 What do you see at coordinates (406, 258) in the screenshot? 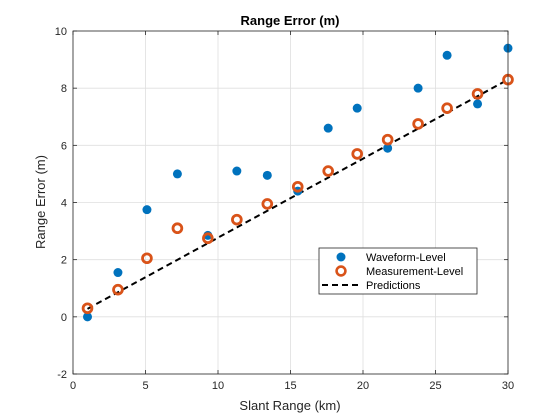
I see `legend-label-waveform-level: Waveform-Level` at bounding box center [406, 258].